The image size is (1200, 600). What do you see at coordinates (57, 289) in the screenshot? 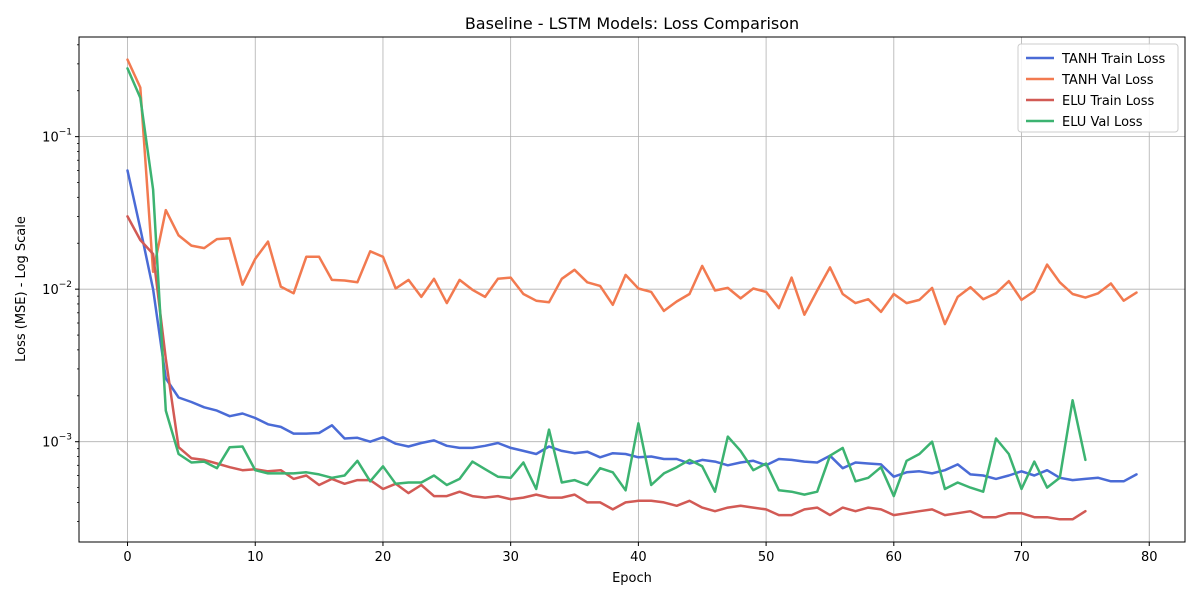
I see `y-tick-label: 10⁻²` at bounding box center [57, 289].